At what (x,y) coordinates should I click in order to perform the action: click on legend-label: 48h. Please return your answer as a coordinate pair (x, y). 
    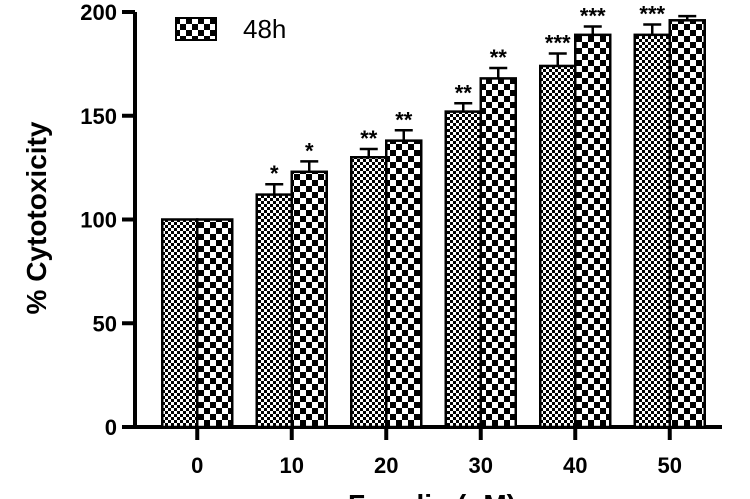
    Looking at the image, I should click on (264, 29).